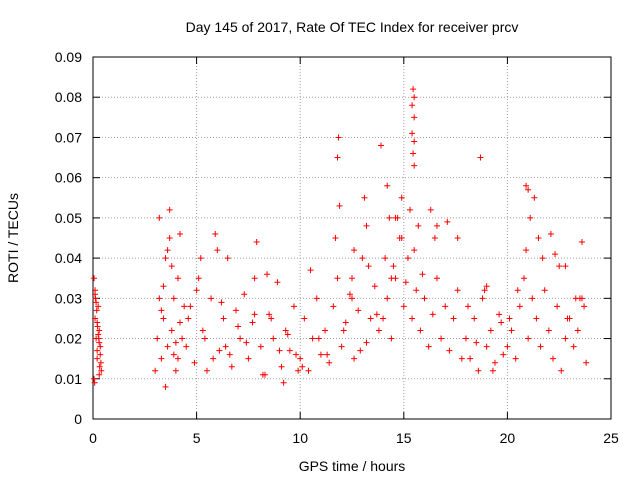 The image size is (640, 480). What do you see at coordinates (508, 438) in the screenshot?
I see `x-tick-label: 20` at bounding box center [508, 438].